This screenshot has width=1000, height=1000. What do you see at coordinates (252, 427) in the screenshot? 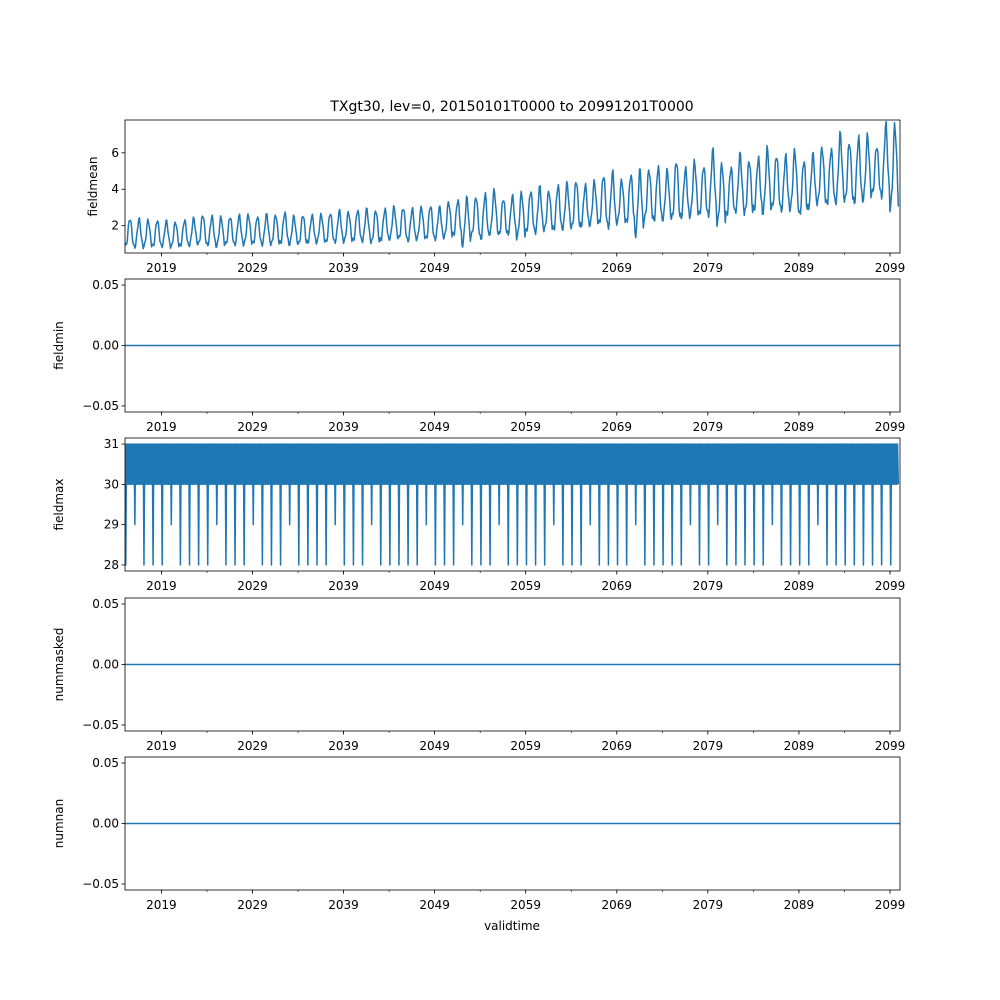
I see `fieldmin-xtick-label: 2029` at bounding box center [252, 427].